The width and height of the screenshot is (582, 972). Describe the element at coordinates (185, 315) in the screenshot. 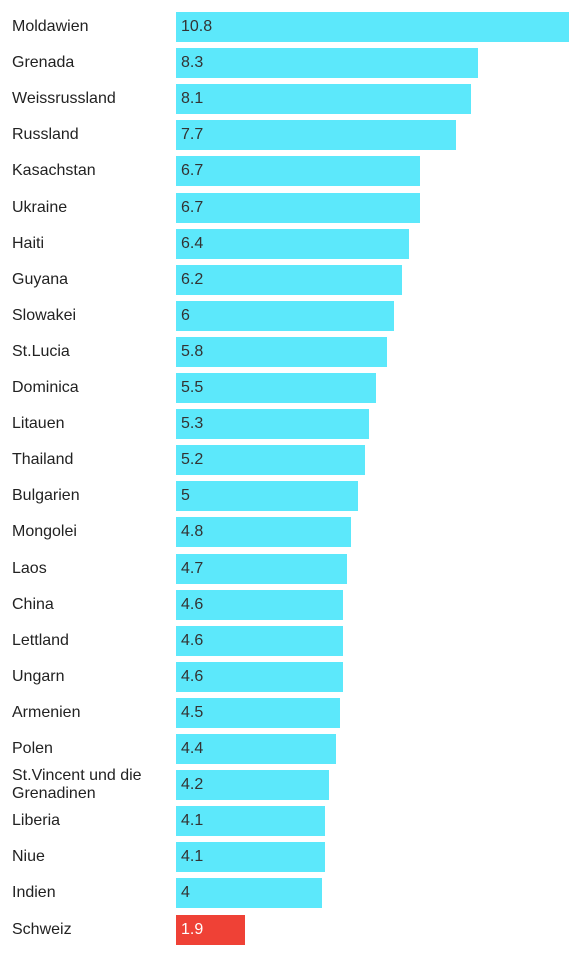

I see `data-label: 6` at that location.